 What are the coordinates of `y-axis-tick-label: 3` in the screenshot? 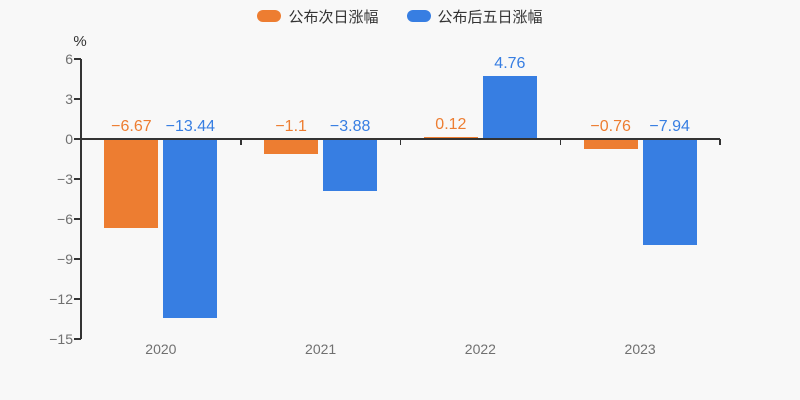 It's located at (69, 99).